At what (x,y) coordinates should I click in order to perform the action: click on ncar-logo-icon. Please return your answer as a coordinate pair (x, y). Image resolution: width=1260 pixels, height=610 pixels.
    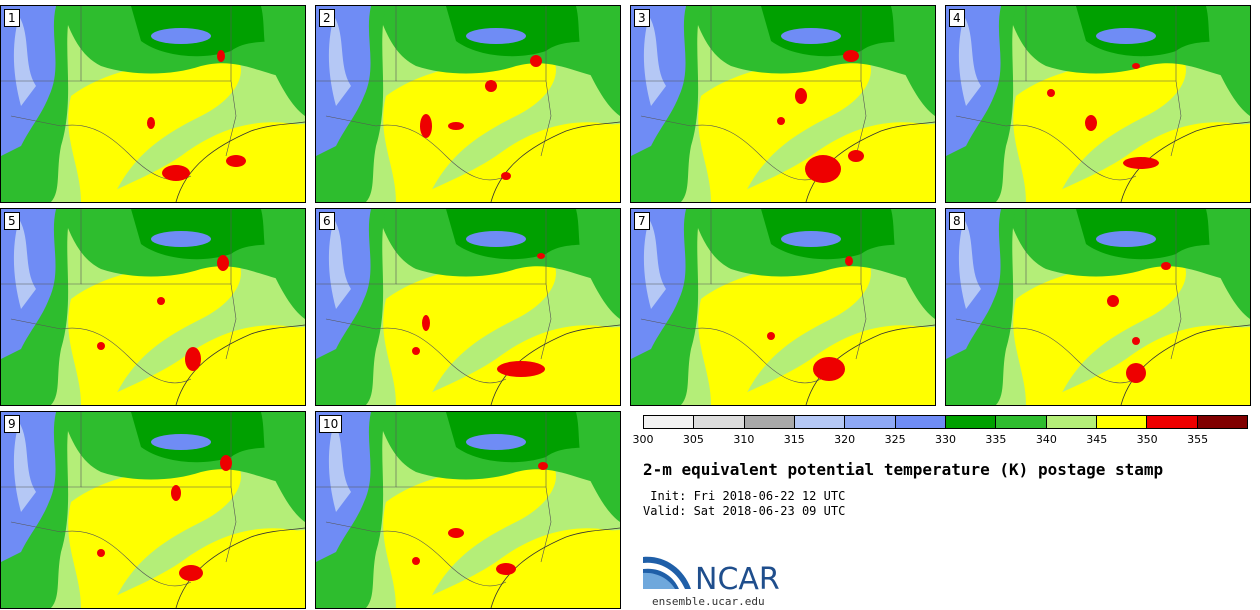
    Looking at the image, I should click on (667, 572).